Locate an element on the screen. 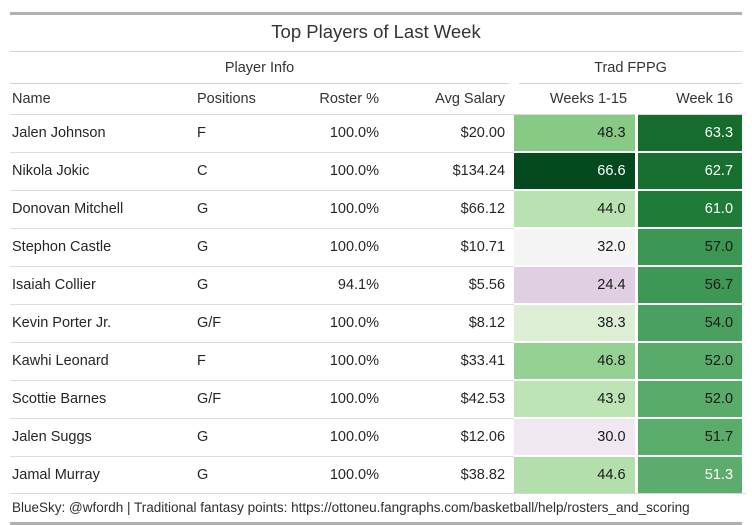  weeks-1-15-cell: 44.6 is located at coordinates (575, 474).